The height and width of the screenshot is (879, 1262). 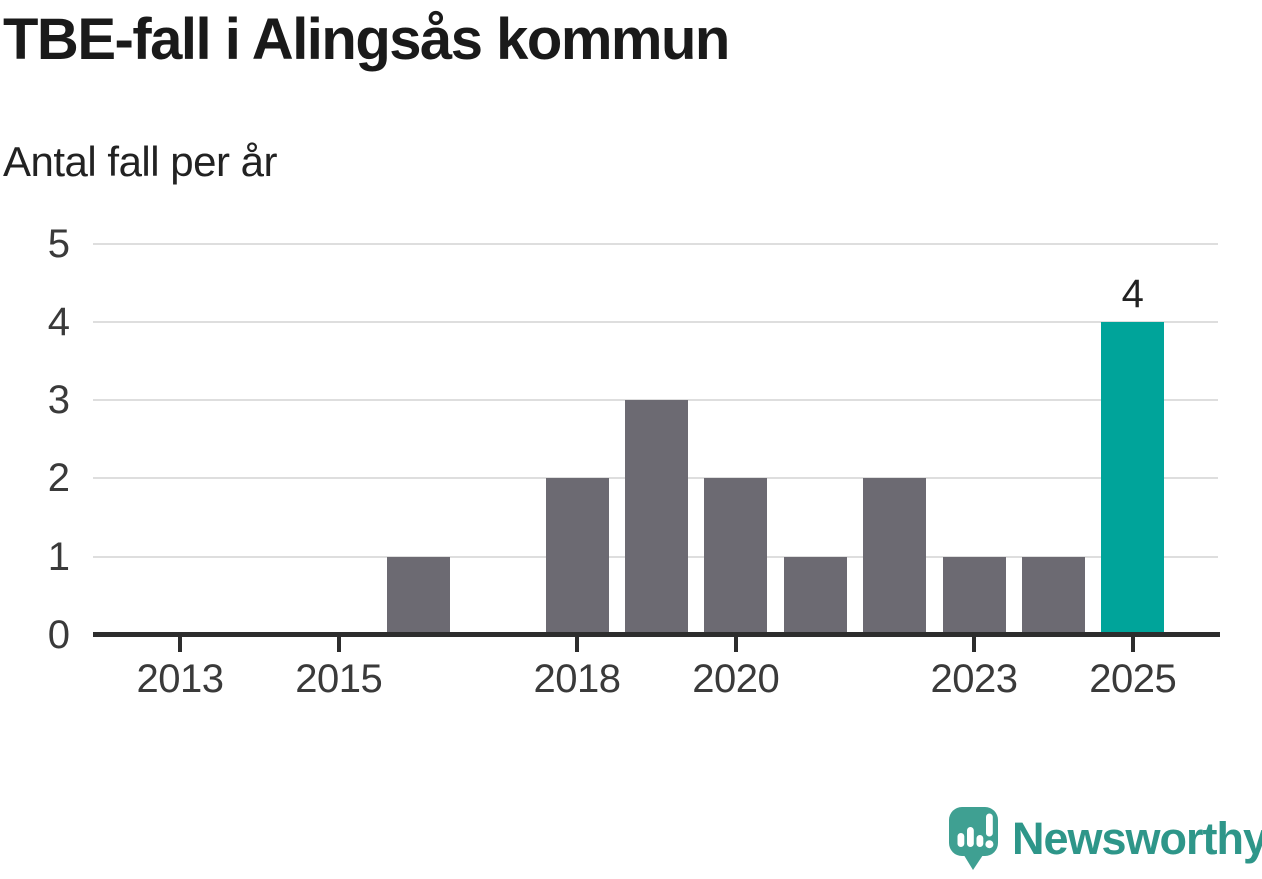 What do you see at coordinates (656, 517) in the screenshot?
I see `bar-2019` at bounding box center [656, 517].